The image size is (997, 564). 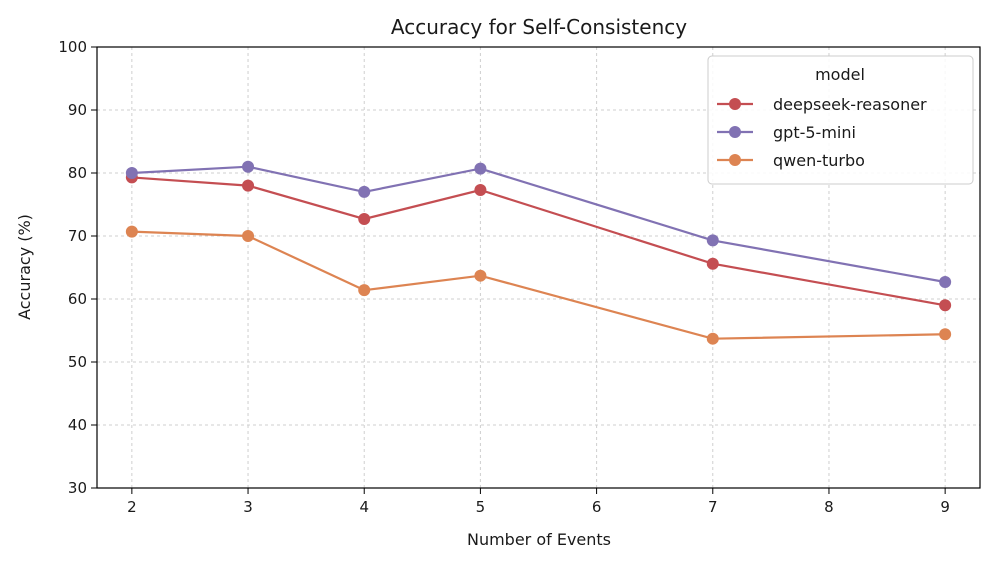 What do you see at coordinates (132, 507) in the screenshot?
I see `x-tick-label: 2` at bounding box center [132, 507].